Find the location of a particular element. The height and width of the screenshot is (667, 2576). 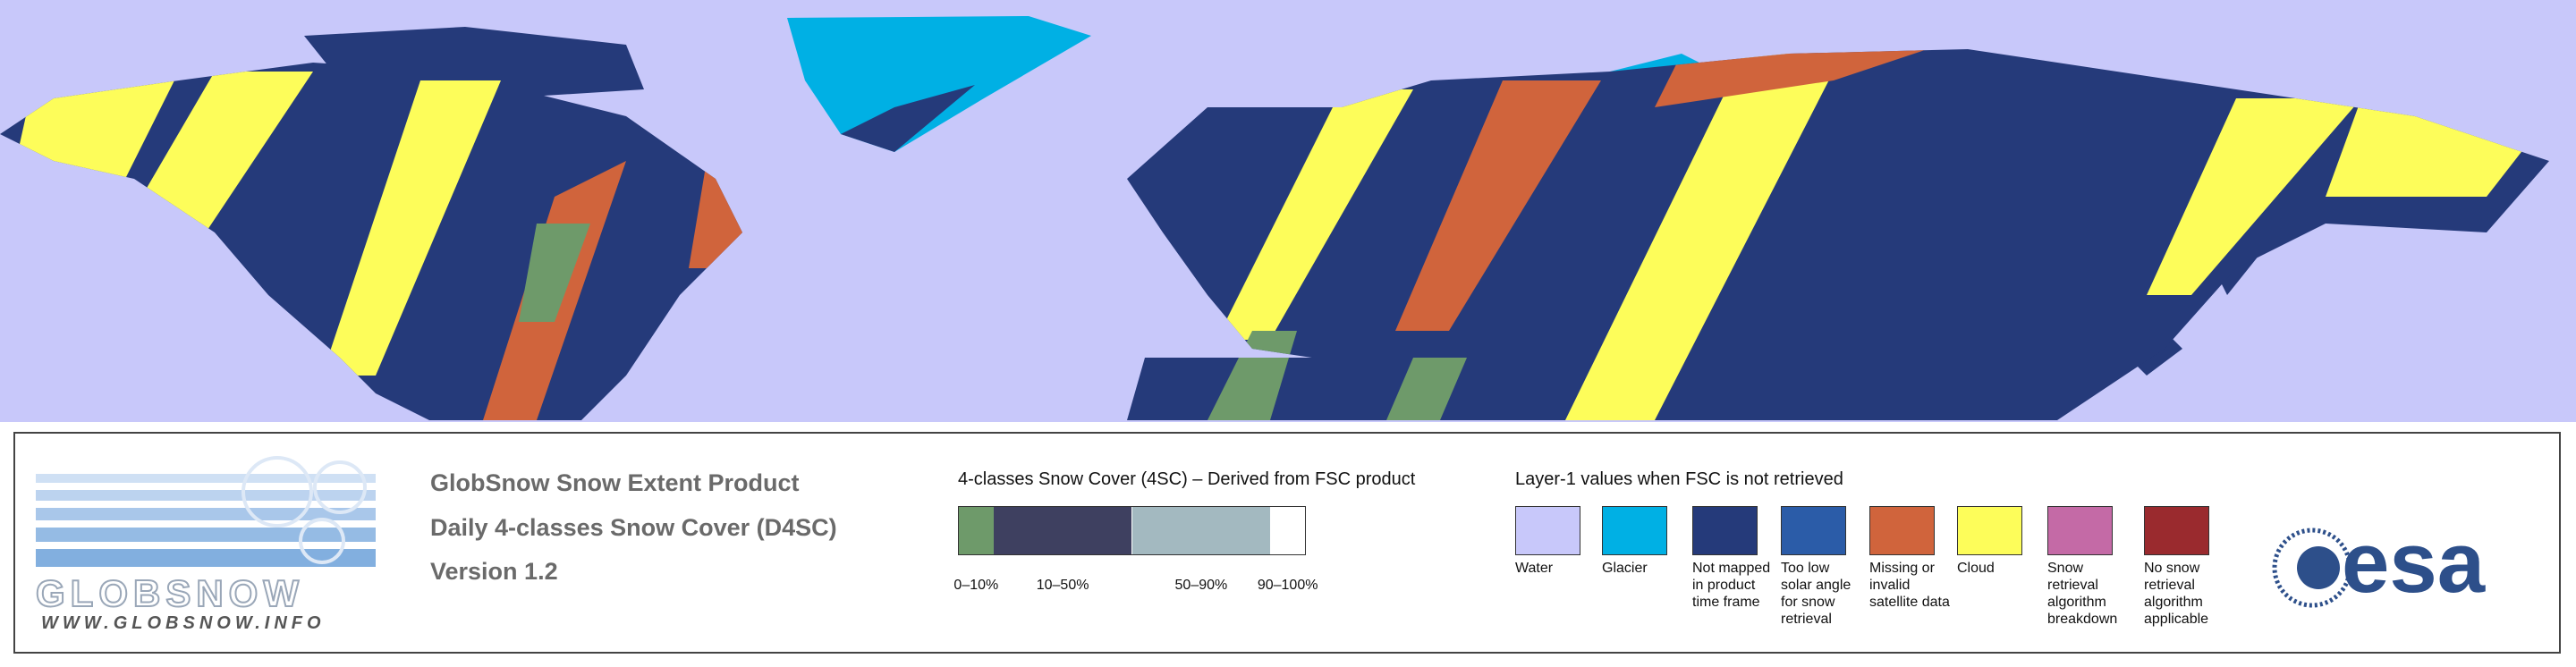

logo-wordmark: GLOBSNOW is located at coordinates (169, 593).